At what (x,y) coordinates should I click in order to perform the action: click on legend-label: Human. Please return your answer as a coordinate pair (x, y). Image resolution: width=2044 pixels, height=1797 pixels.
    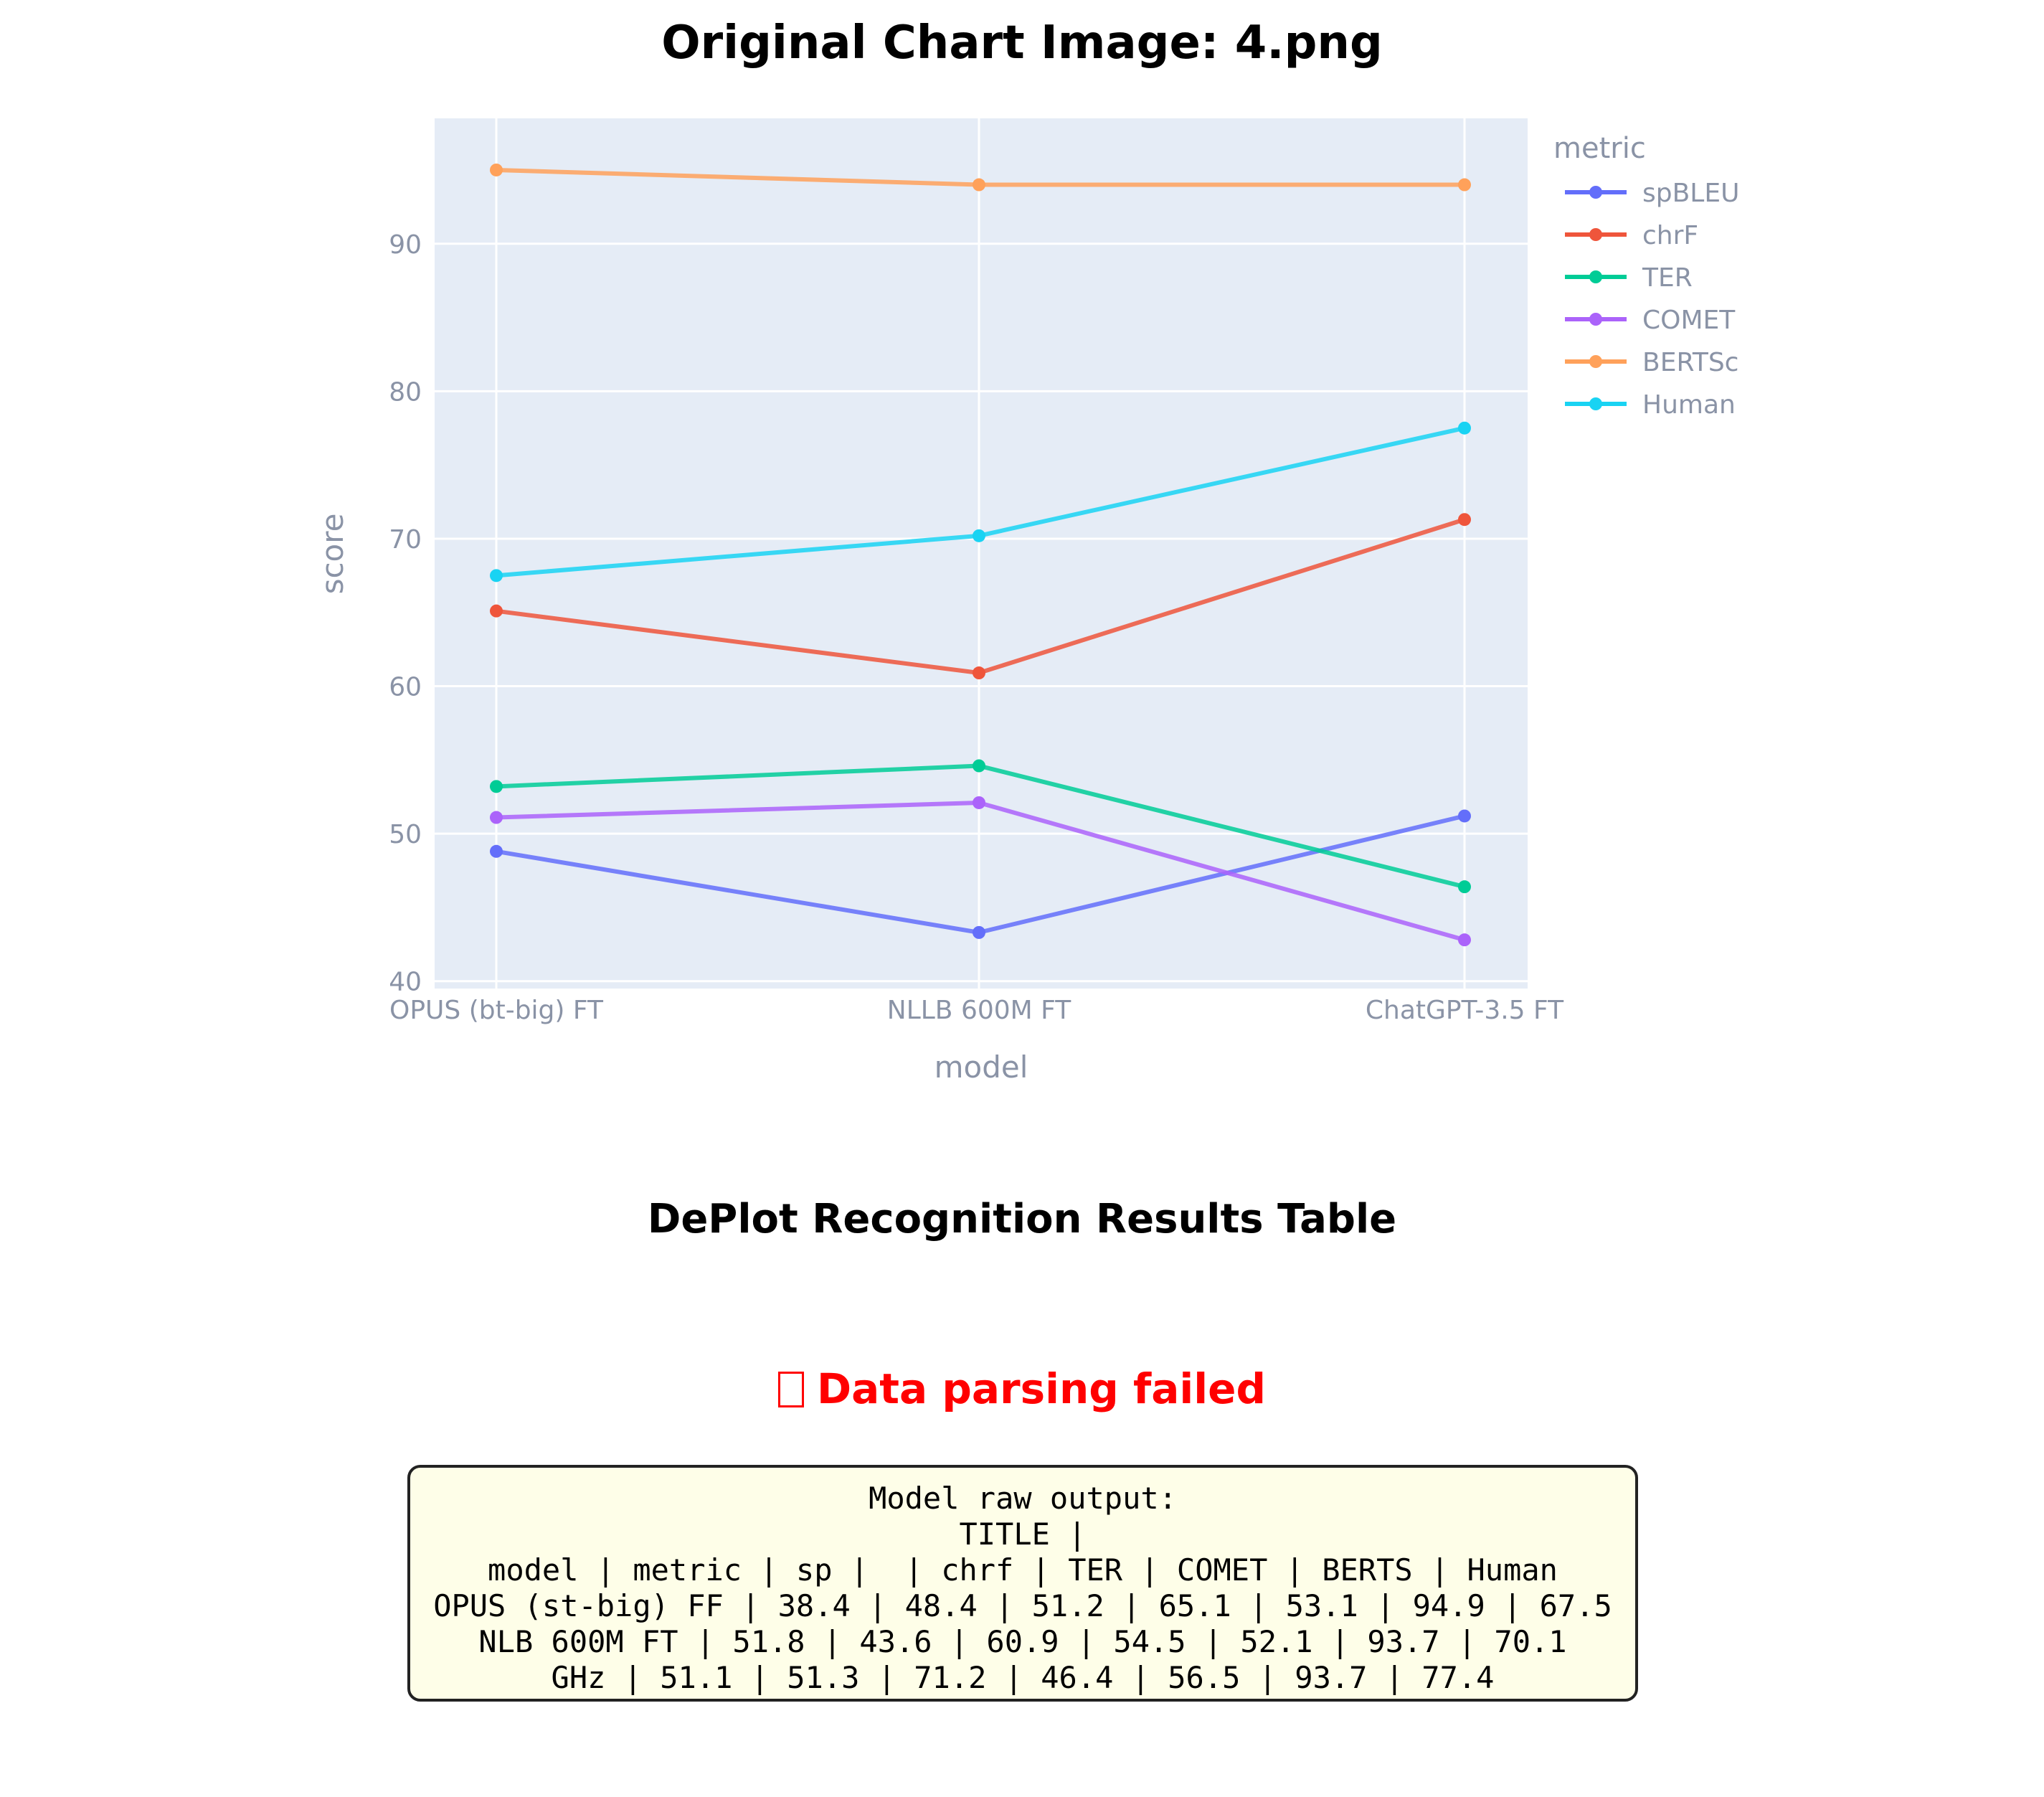
    Looking at the image, I should click on (1689, 405).